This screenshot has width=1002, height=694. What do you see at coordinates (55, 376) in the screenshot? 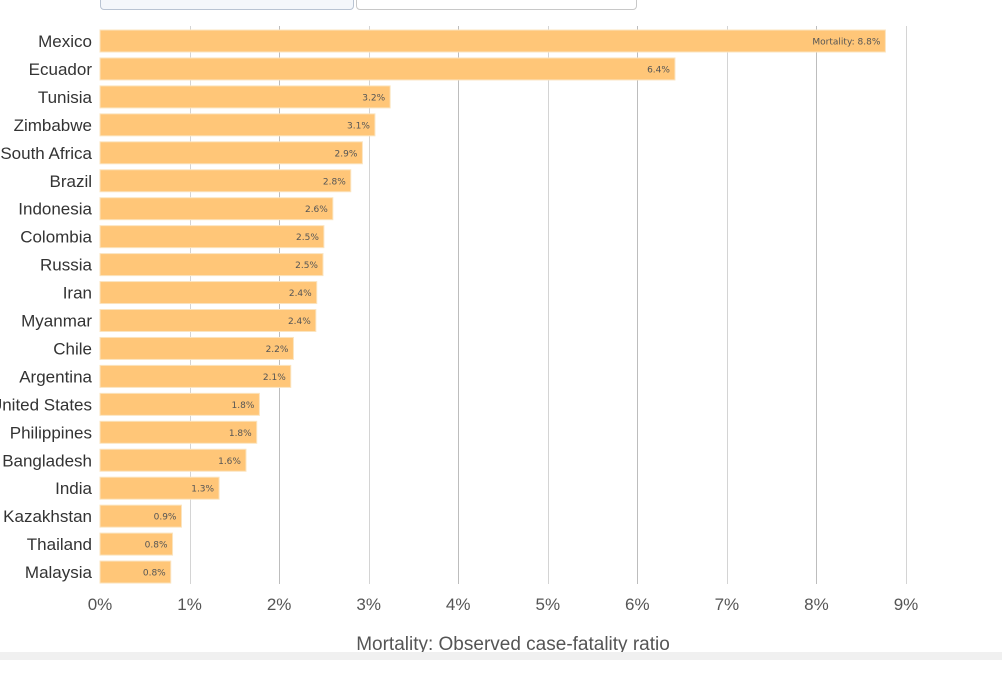
I see `category-label: Argentina` at bounding box center [55, 376].